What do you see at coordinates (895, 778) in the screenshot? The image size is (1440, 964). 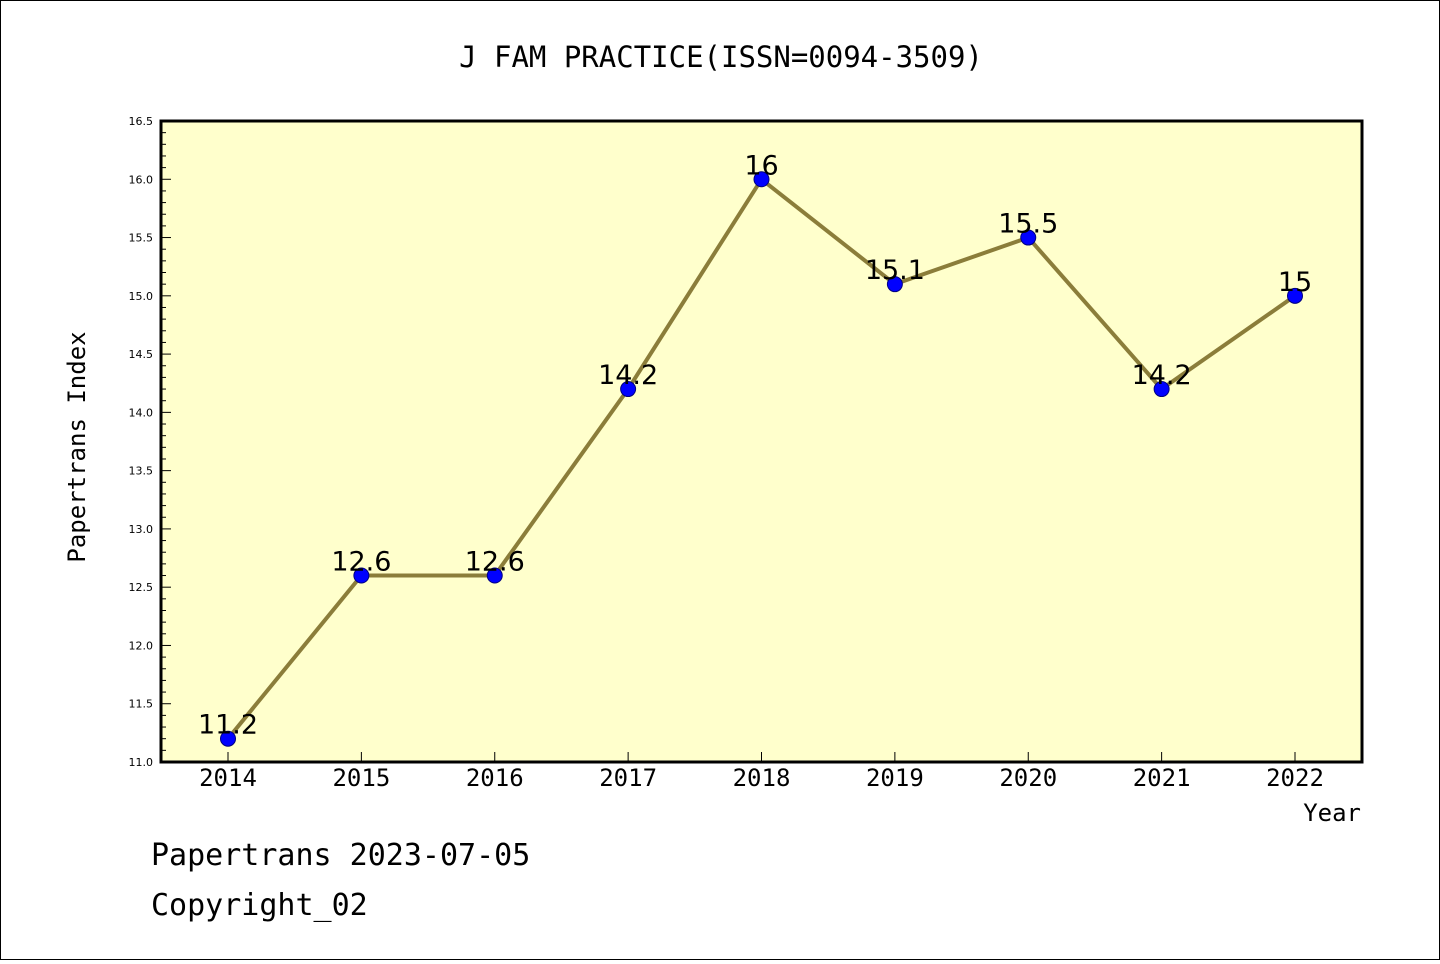 I see `x-tick-label: 2019` at bounding box center [895, 778].